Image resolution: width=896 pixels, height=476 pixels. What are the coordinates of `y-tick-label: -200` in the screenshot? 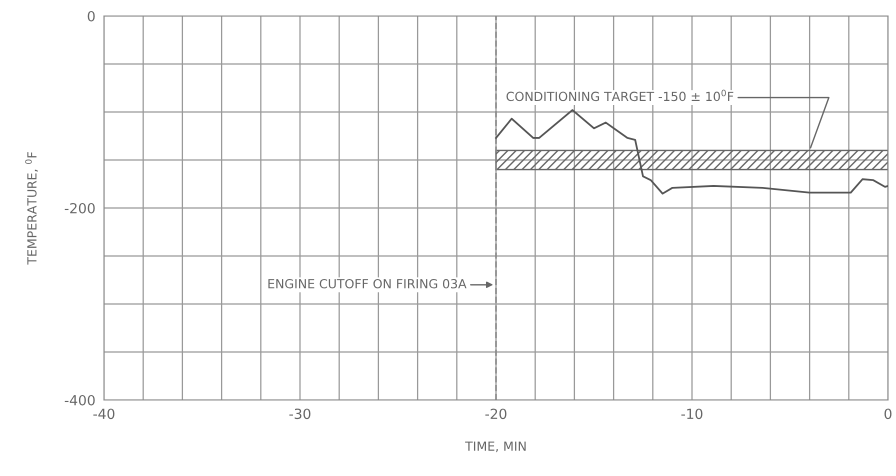 It's located at (79, 208).